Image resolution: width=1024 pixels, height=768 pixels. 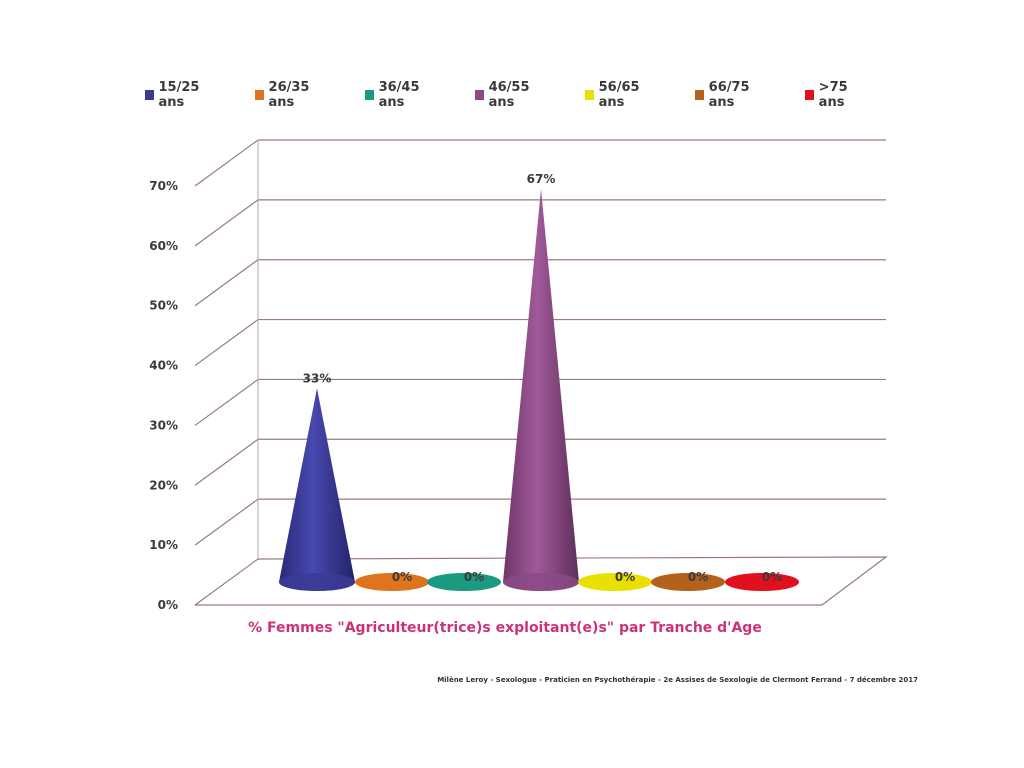 What do you see at coordinates (729, 95) in the screenshot?
I see `legend-label: 66/75 ans` at bounding box center [729, 95].